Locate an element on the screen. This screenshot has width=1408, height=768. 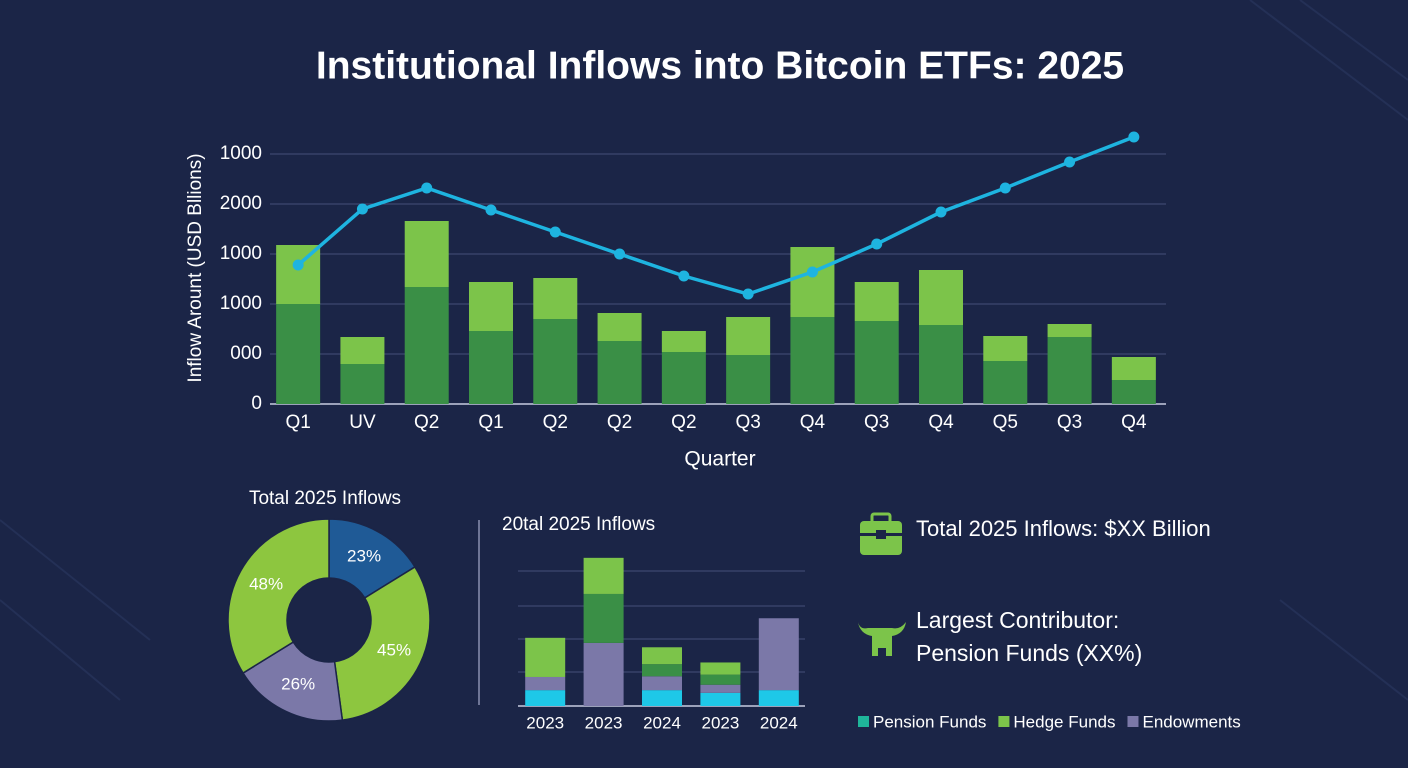
small-chart-title: 20tal 2025 Inflows is located at coordinates (578, 524).